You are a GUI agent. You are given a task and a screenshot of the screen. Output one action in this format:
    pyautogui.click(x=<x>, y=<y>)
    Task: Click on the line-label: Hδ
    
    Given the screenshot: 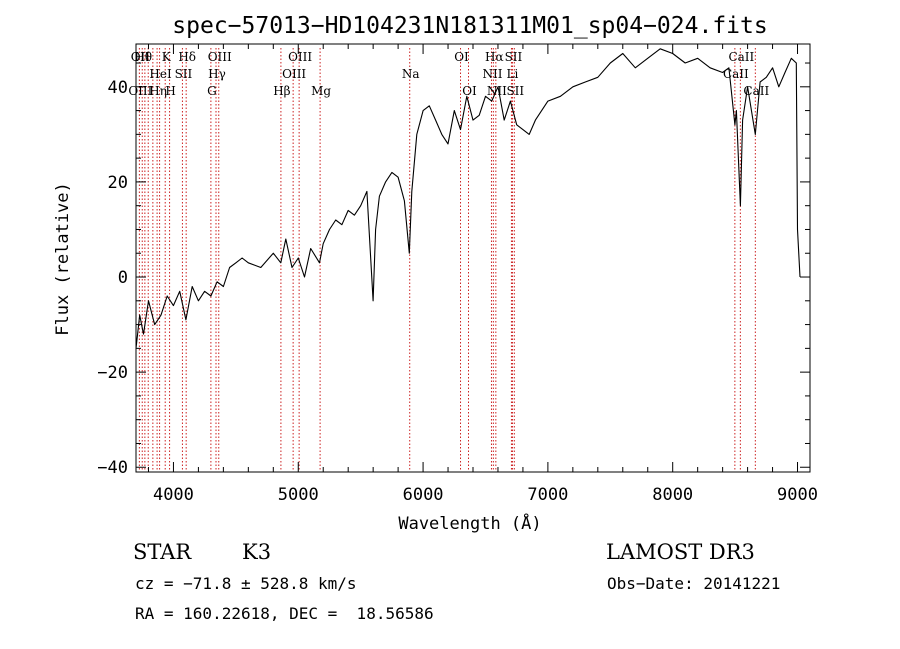 What is the action you would take?
    pyautogui.click(x=187, y=57)
    